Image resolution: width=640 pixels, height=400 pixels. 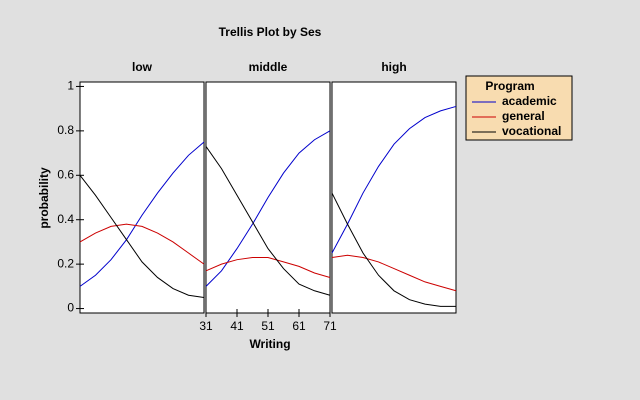 I want to click on panel-title: middle, so click(x=268, y=67).